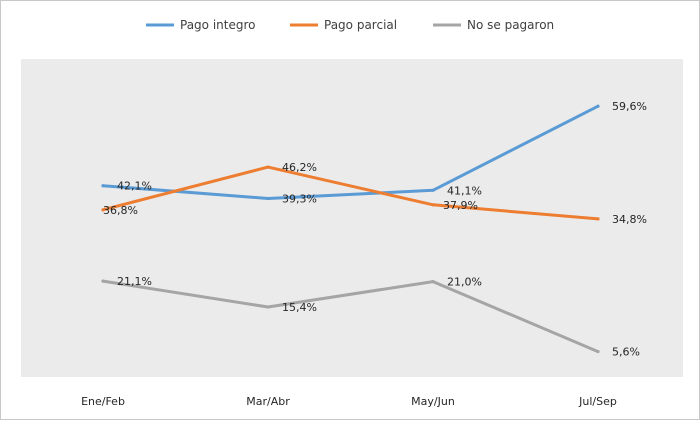 The height and width of the screenshot is (421, 700). I want to click on legend: Pago integro Pago parcial No se pagaron, so click(350, 25).